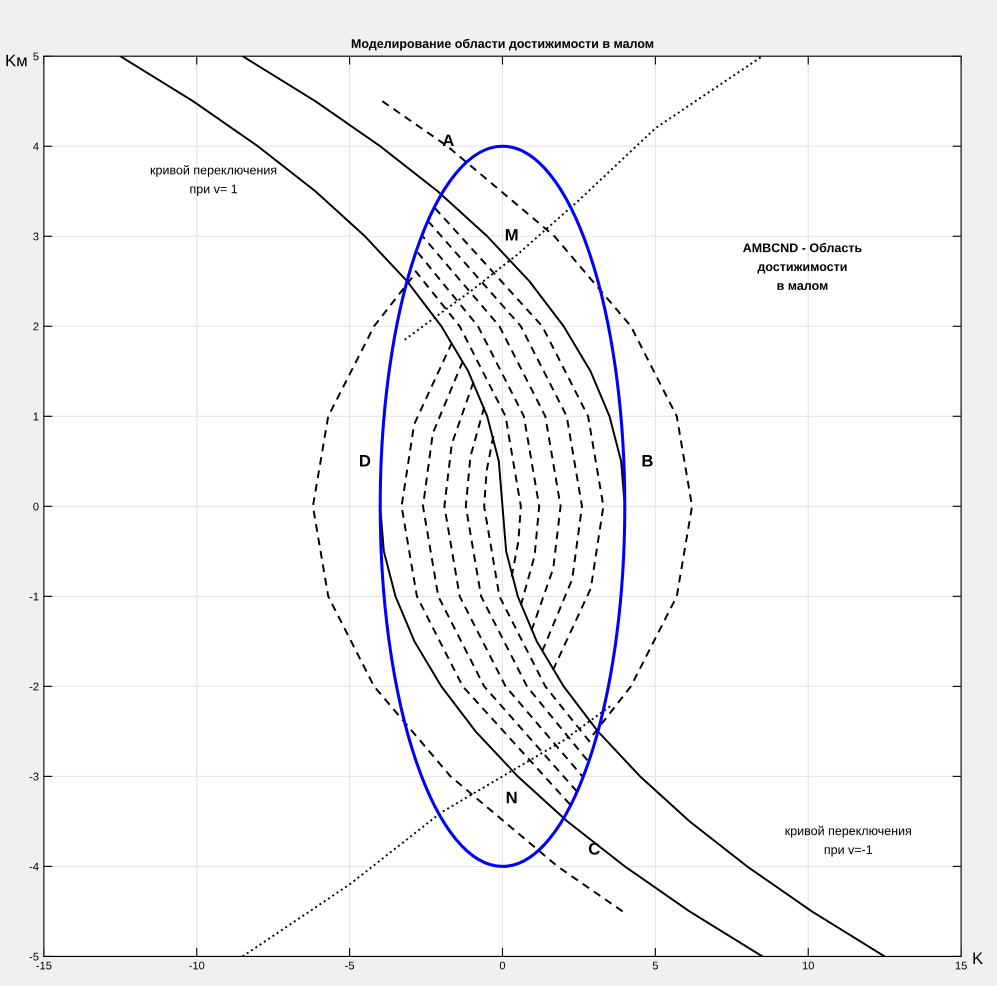  I want to click on annotation: A, so click(448, 140).